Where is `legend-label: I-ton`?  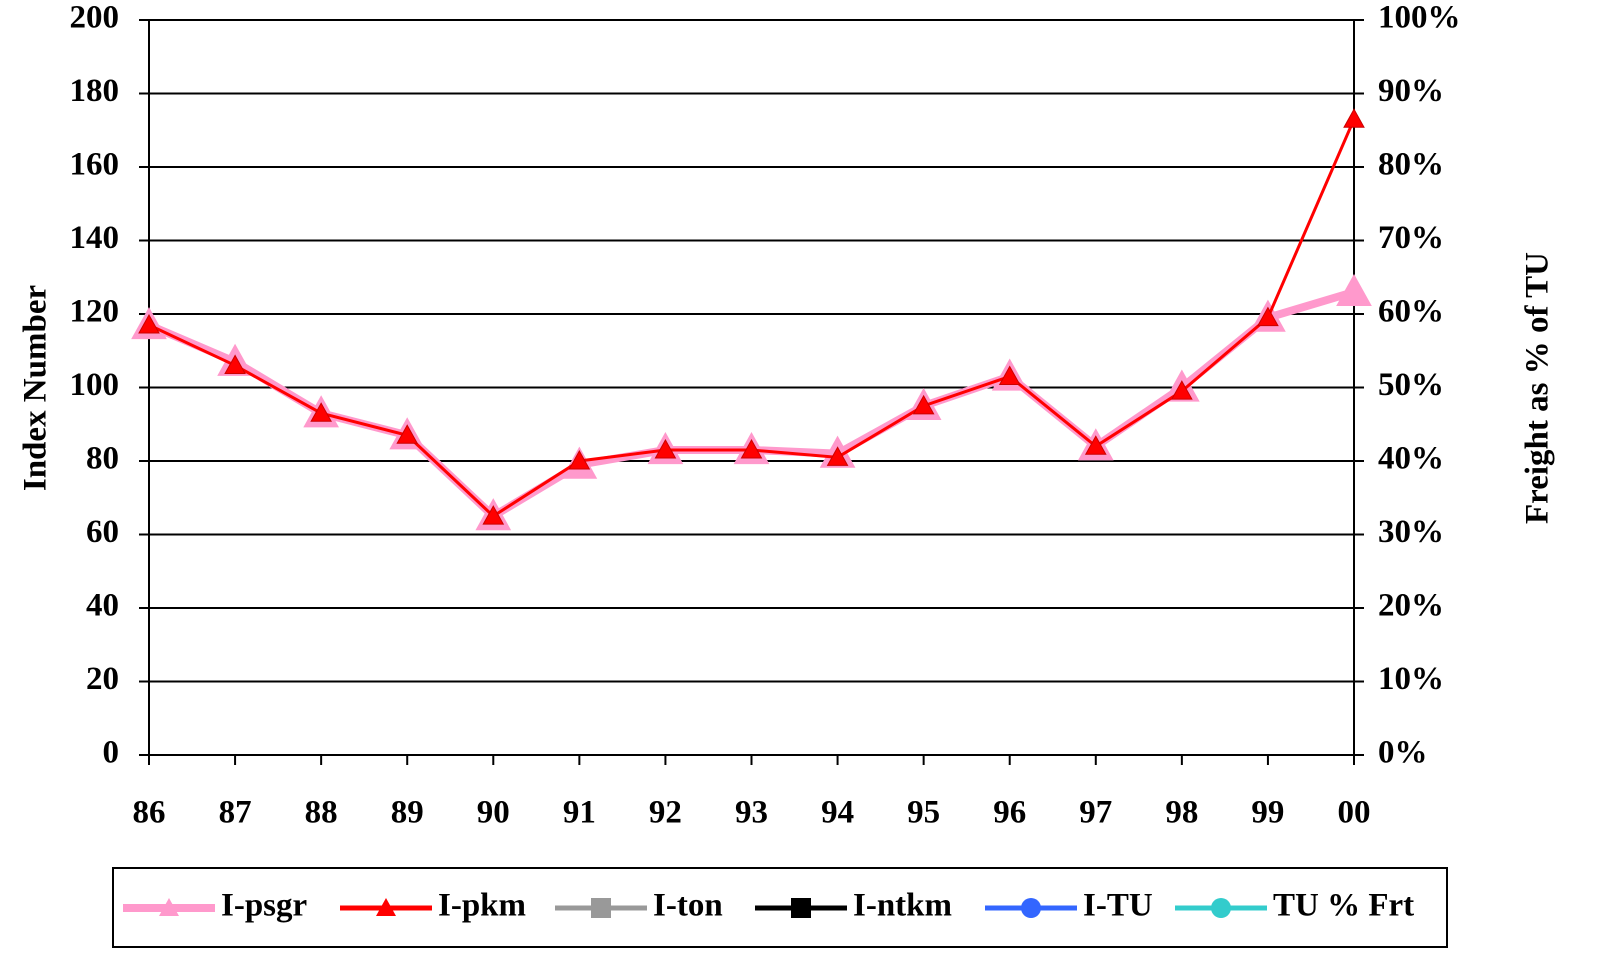 legend-label: I-ton is located at coordinates (688, 906).